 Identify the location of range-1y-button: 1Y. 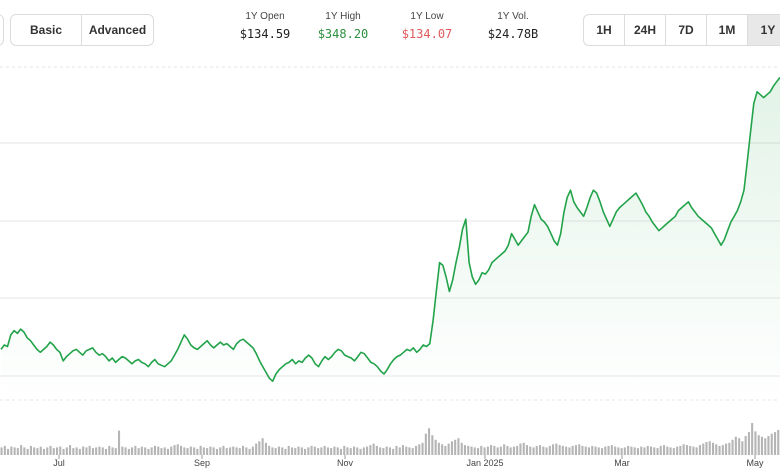
(763, 30).